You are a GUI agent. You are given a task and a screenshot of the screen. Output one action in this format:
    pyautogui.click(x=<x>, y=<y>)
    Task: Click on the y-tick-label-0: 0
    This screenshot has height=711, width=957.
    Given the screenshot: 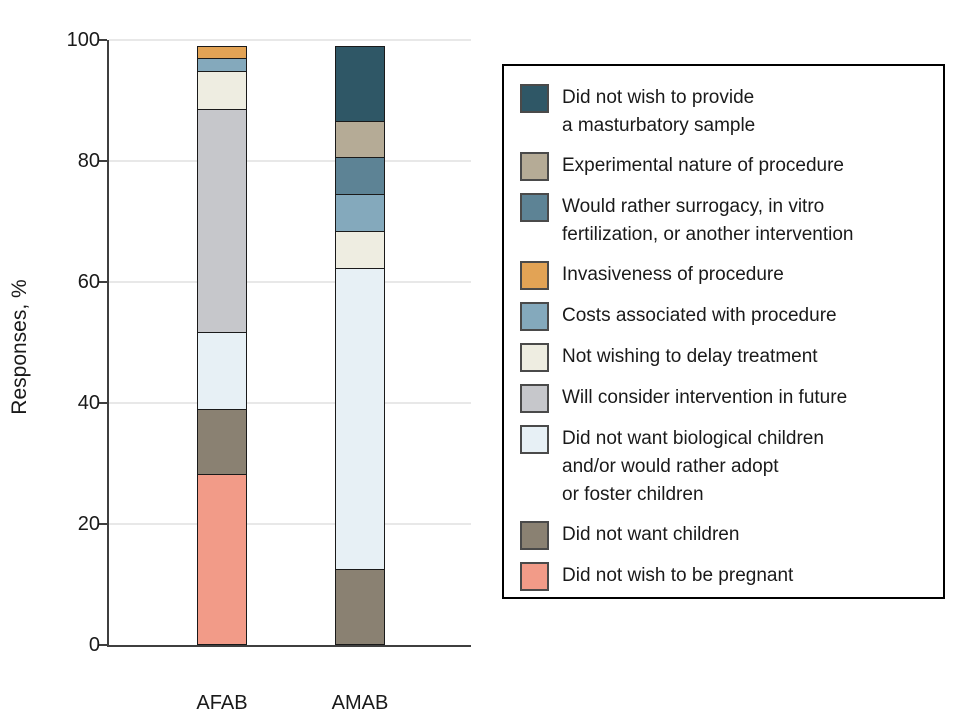 What is the action you would take?
    pyautogui.click(x=94, y=645)
    